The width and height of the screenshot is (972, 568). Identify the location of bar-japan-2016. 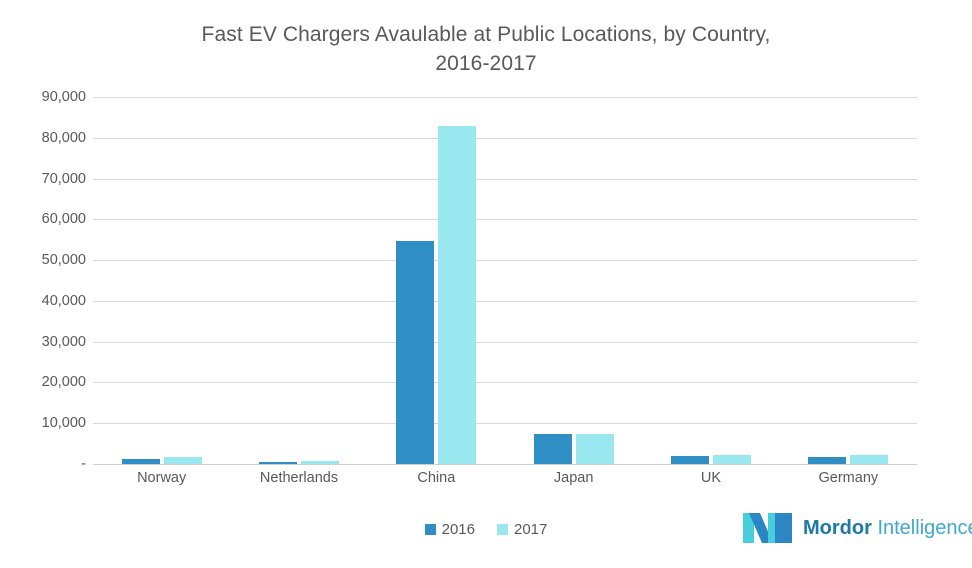
(552, 449).